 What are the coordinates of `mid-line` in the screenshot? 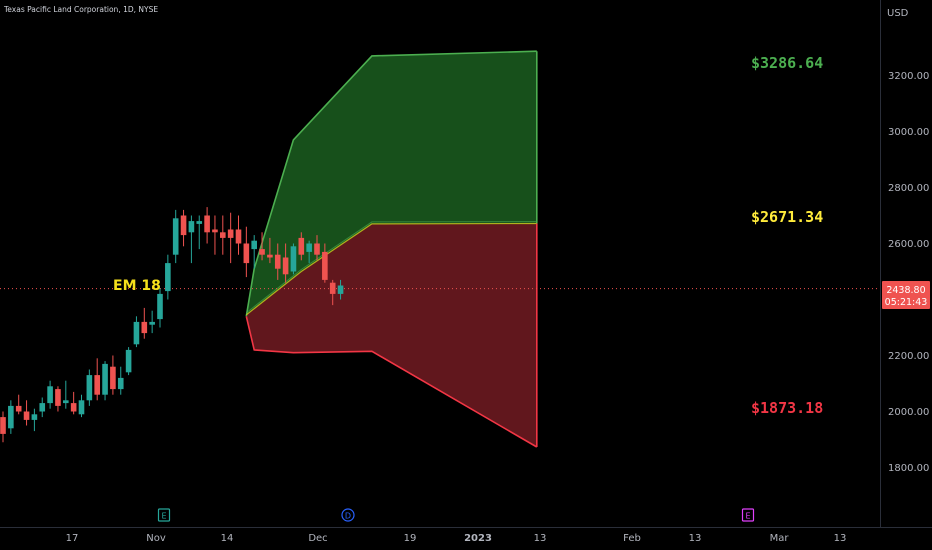 It's located at (391, 269).